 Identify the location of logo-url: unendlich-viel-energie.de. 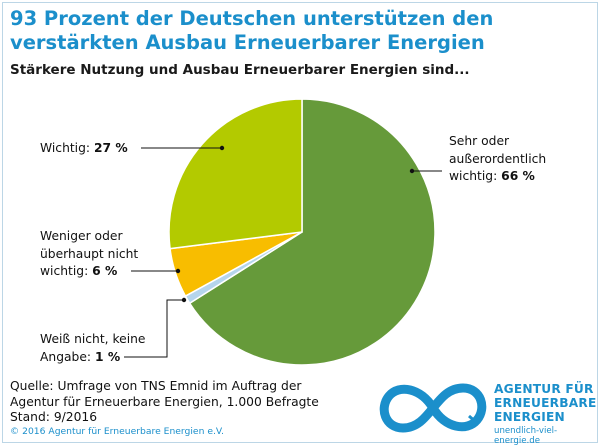
(526, 436).